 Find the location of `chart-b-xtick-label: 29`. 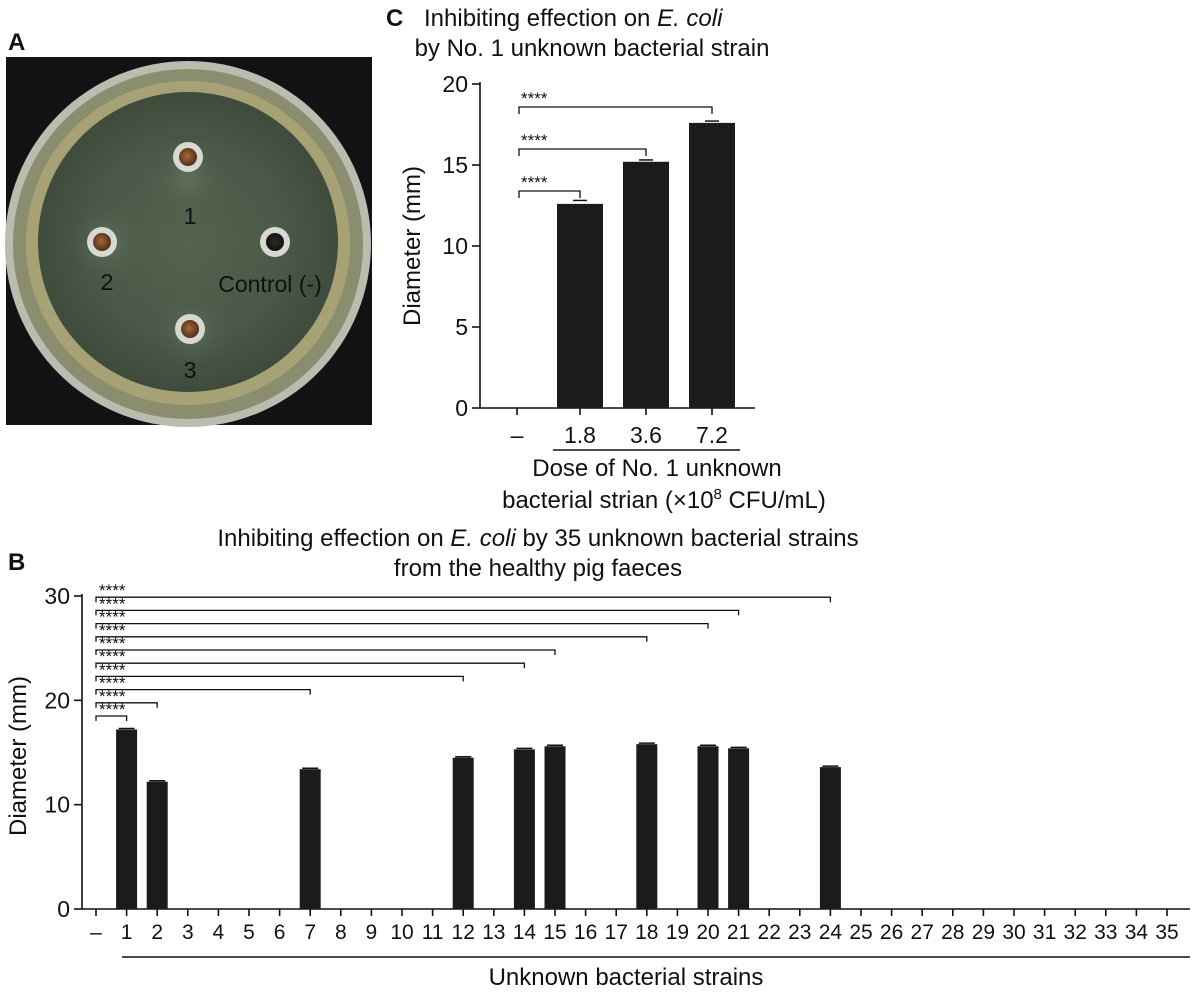

chart-b-xtick-label: 29 is located at coordinates (983, 932).